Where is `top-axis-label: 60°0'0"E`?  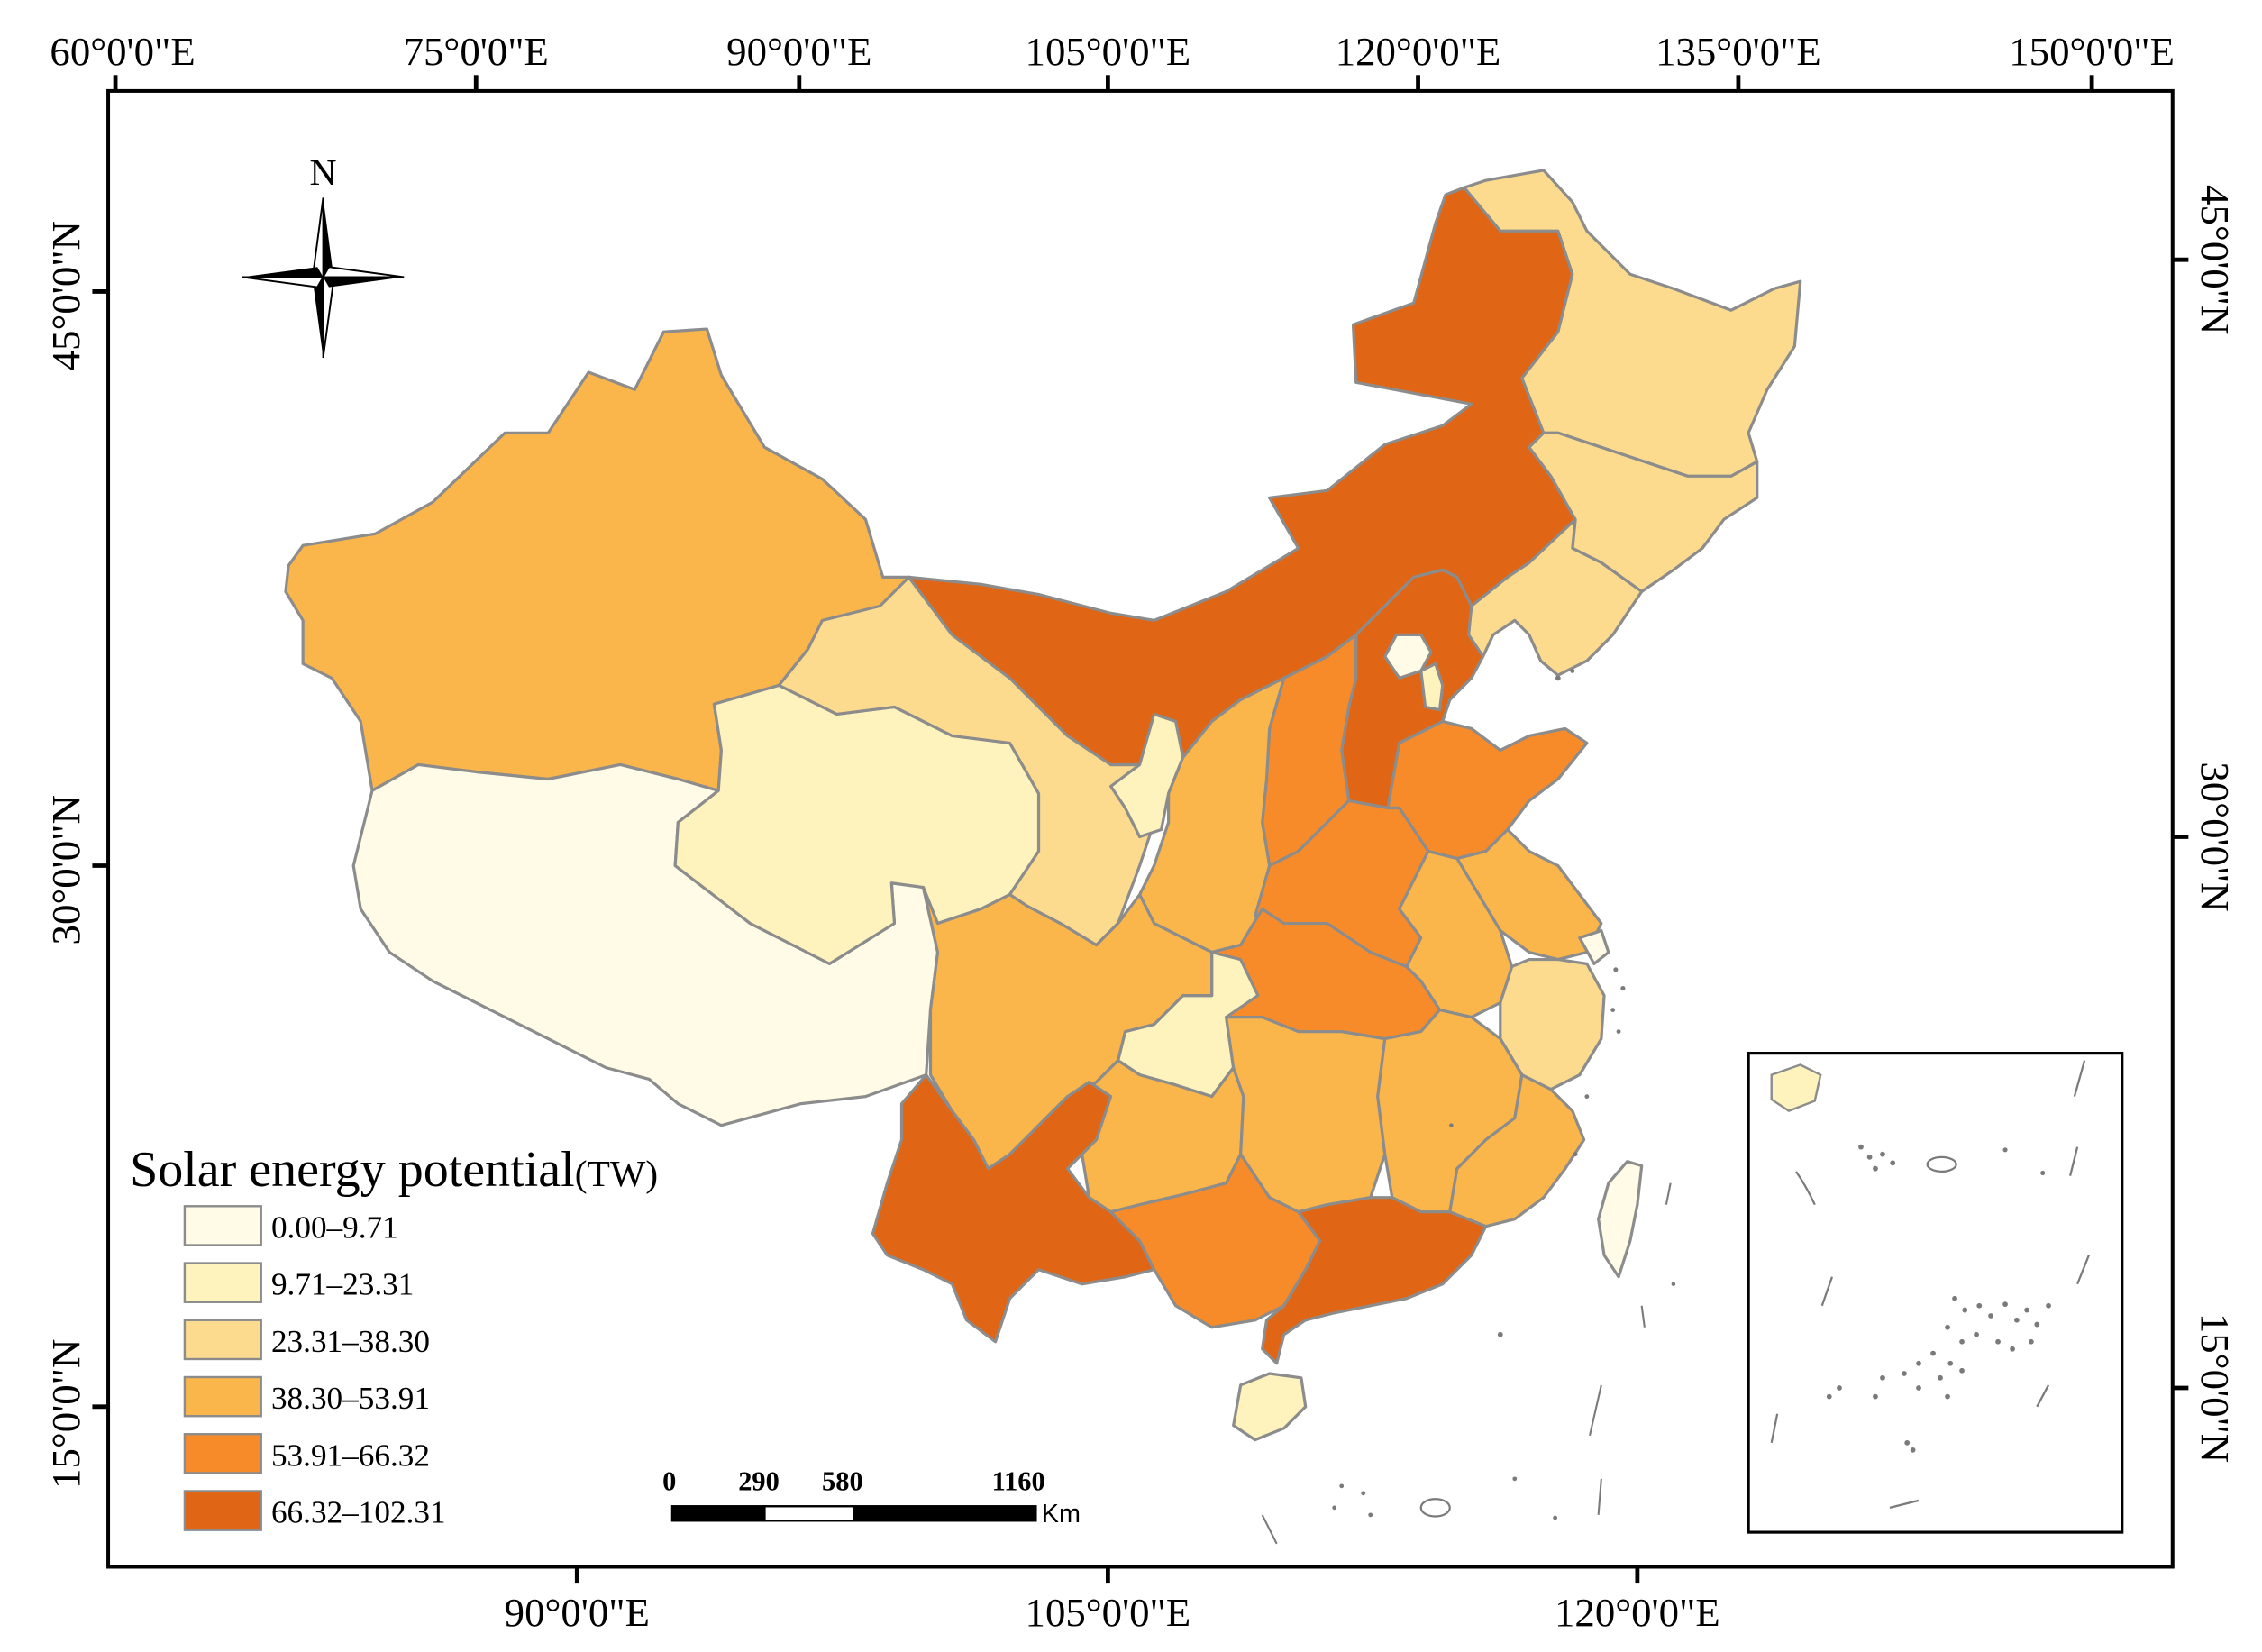
top-axis-label: 60°0'0"E is located at coordinates (122, 52).